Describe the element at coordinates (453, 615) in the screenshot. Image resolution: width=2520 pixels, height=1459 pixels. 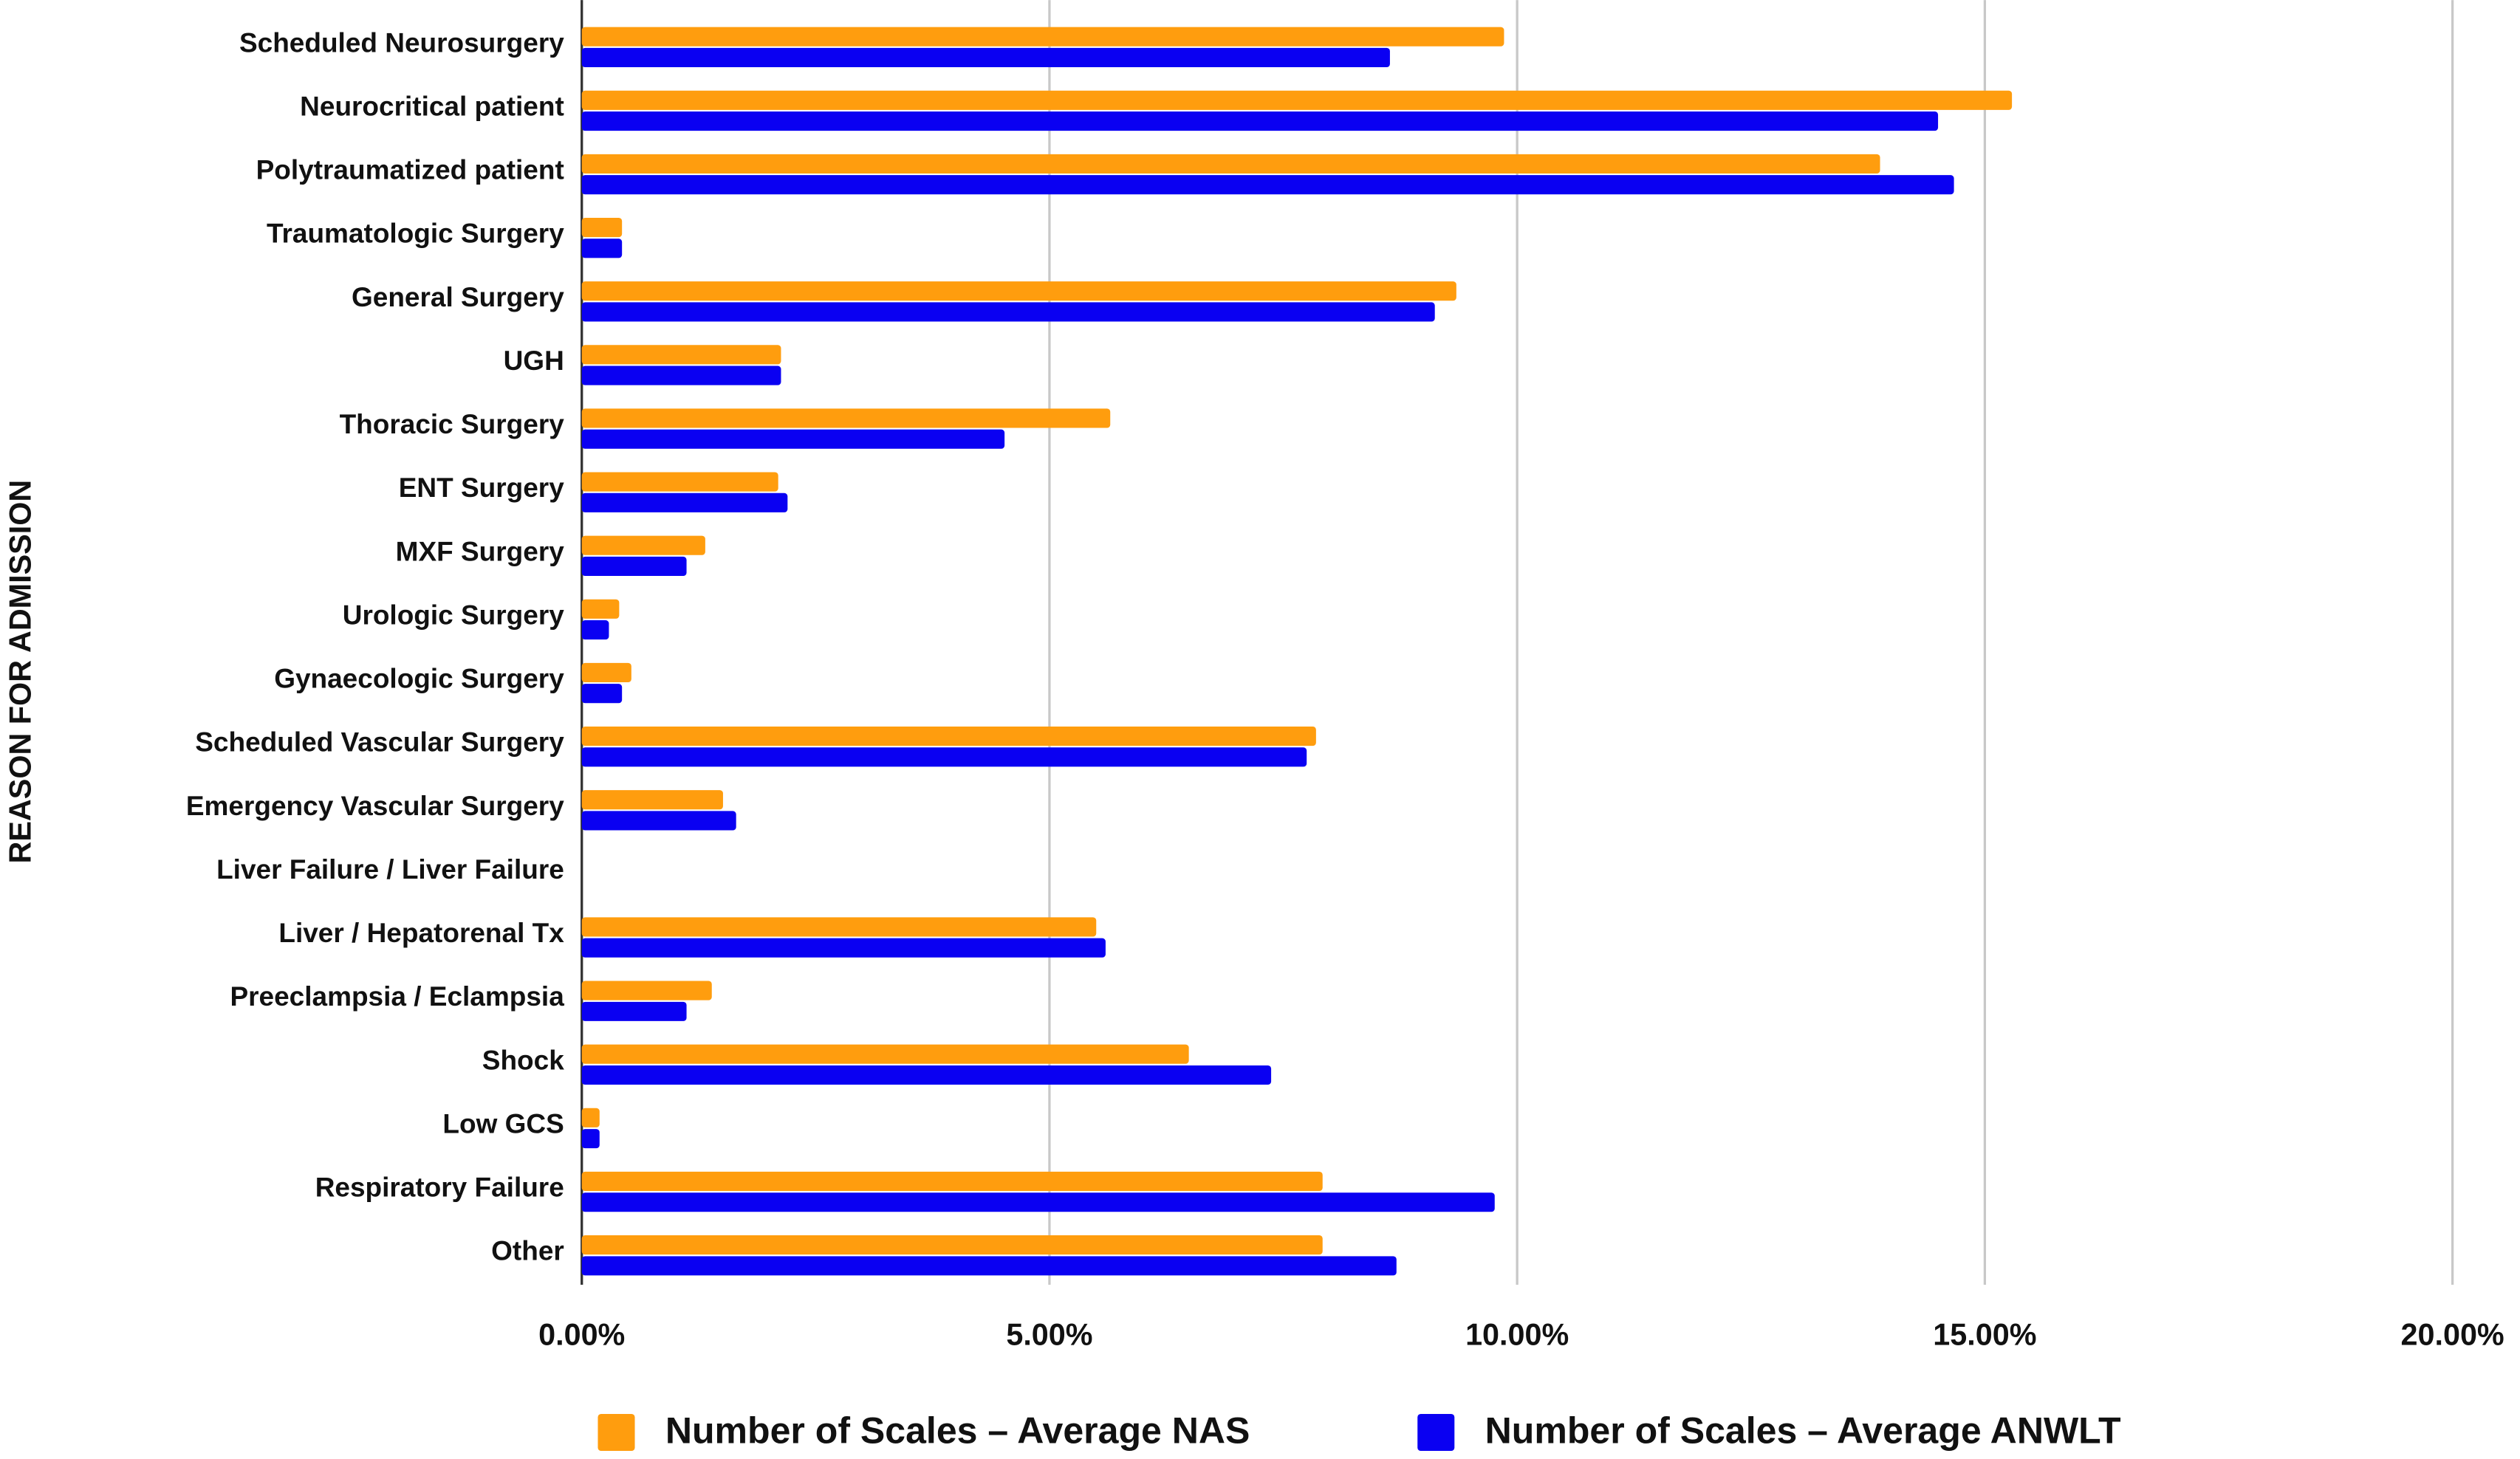
I see `y-tick-label: Urologic Surgery` at that location.